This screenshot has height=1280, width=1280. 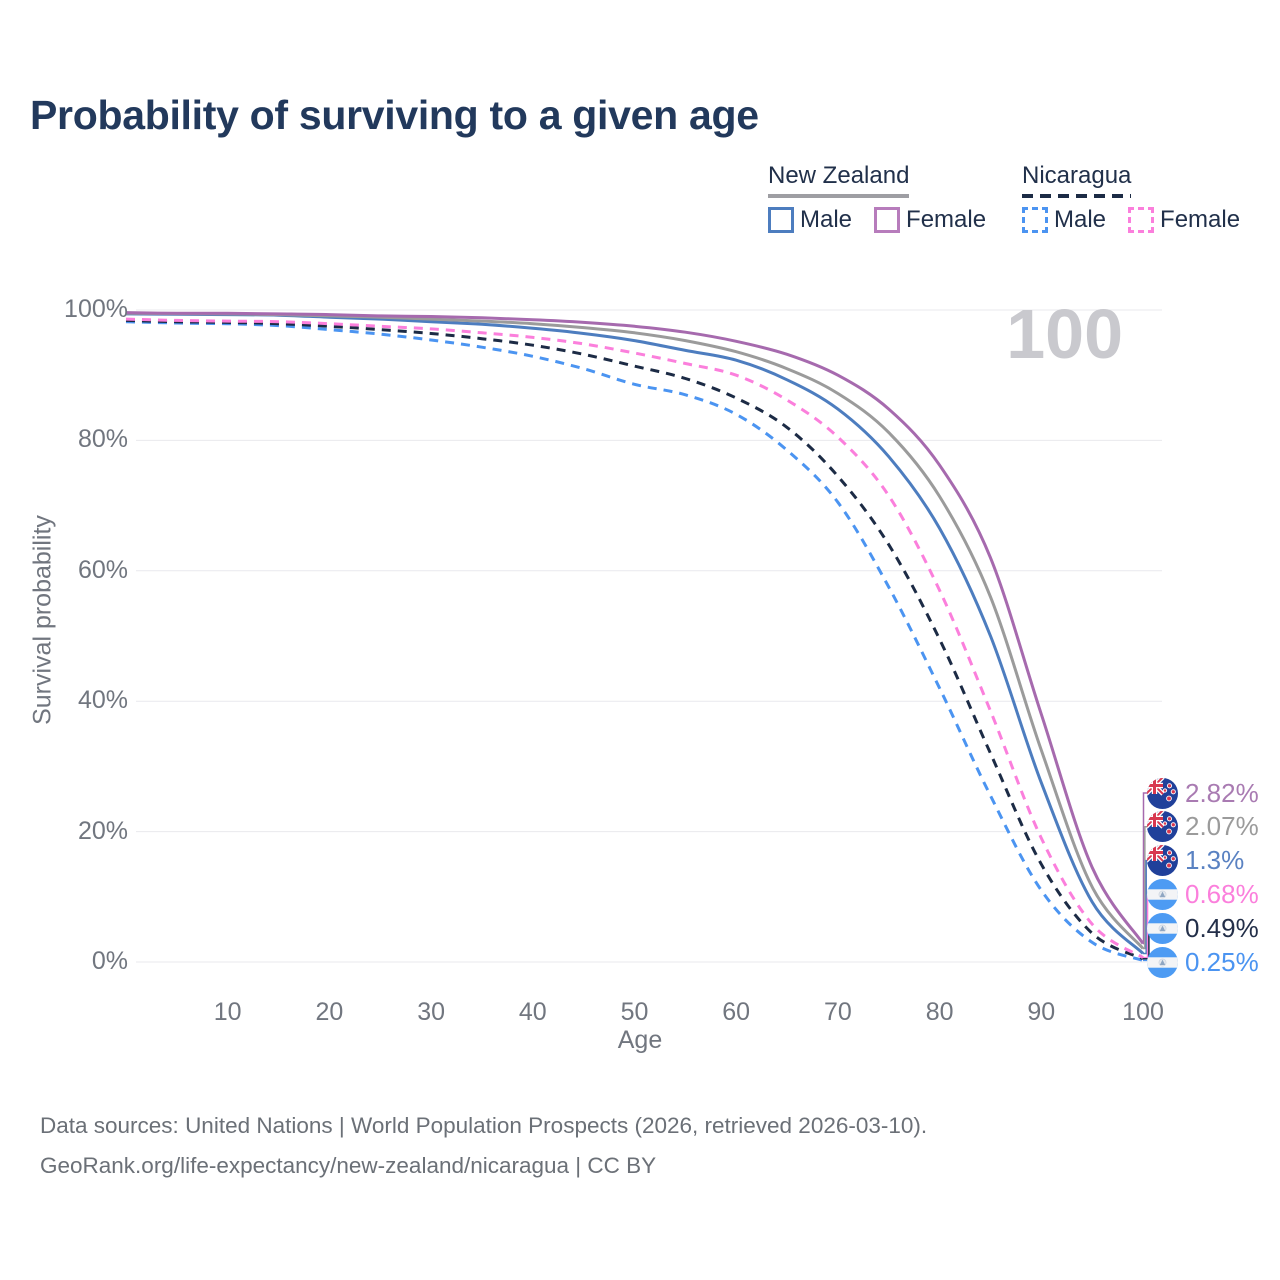 What do you see at coordinates (640, 1040) in the screenshot?
I see `x-axis-title: Age` at bounding box center [640, 1040].